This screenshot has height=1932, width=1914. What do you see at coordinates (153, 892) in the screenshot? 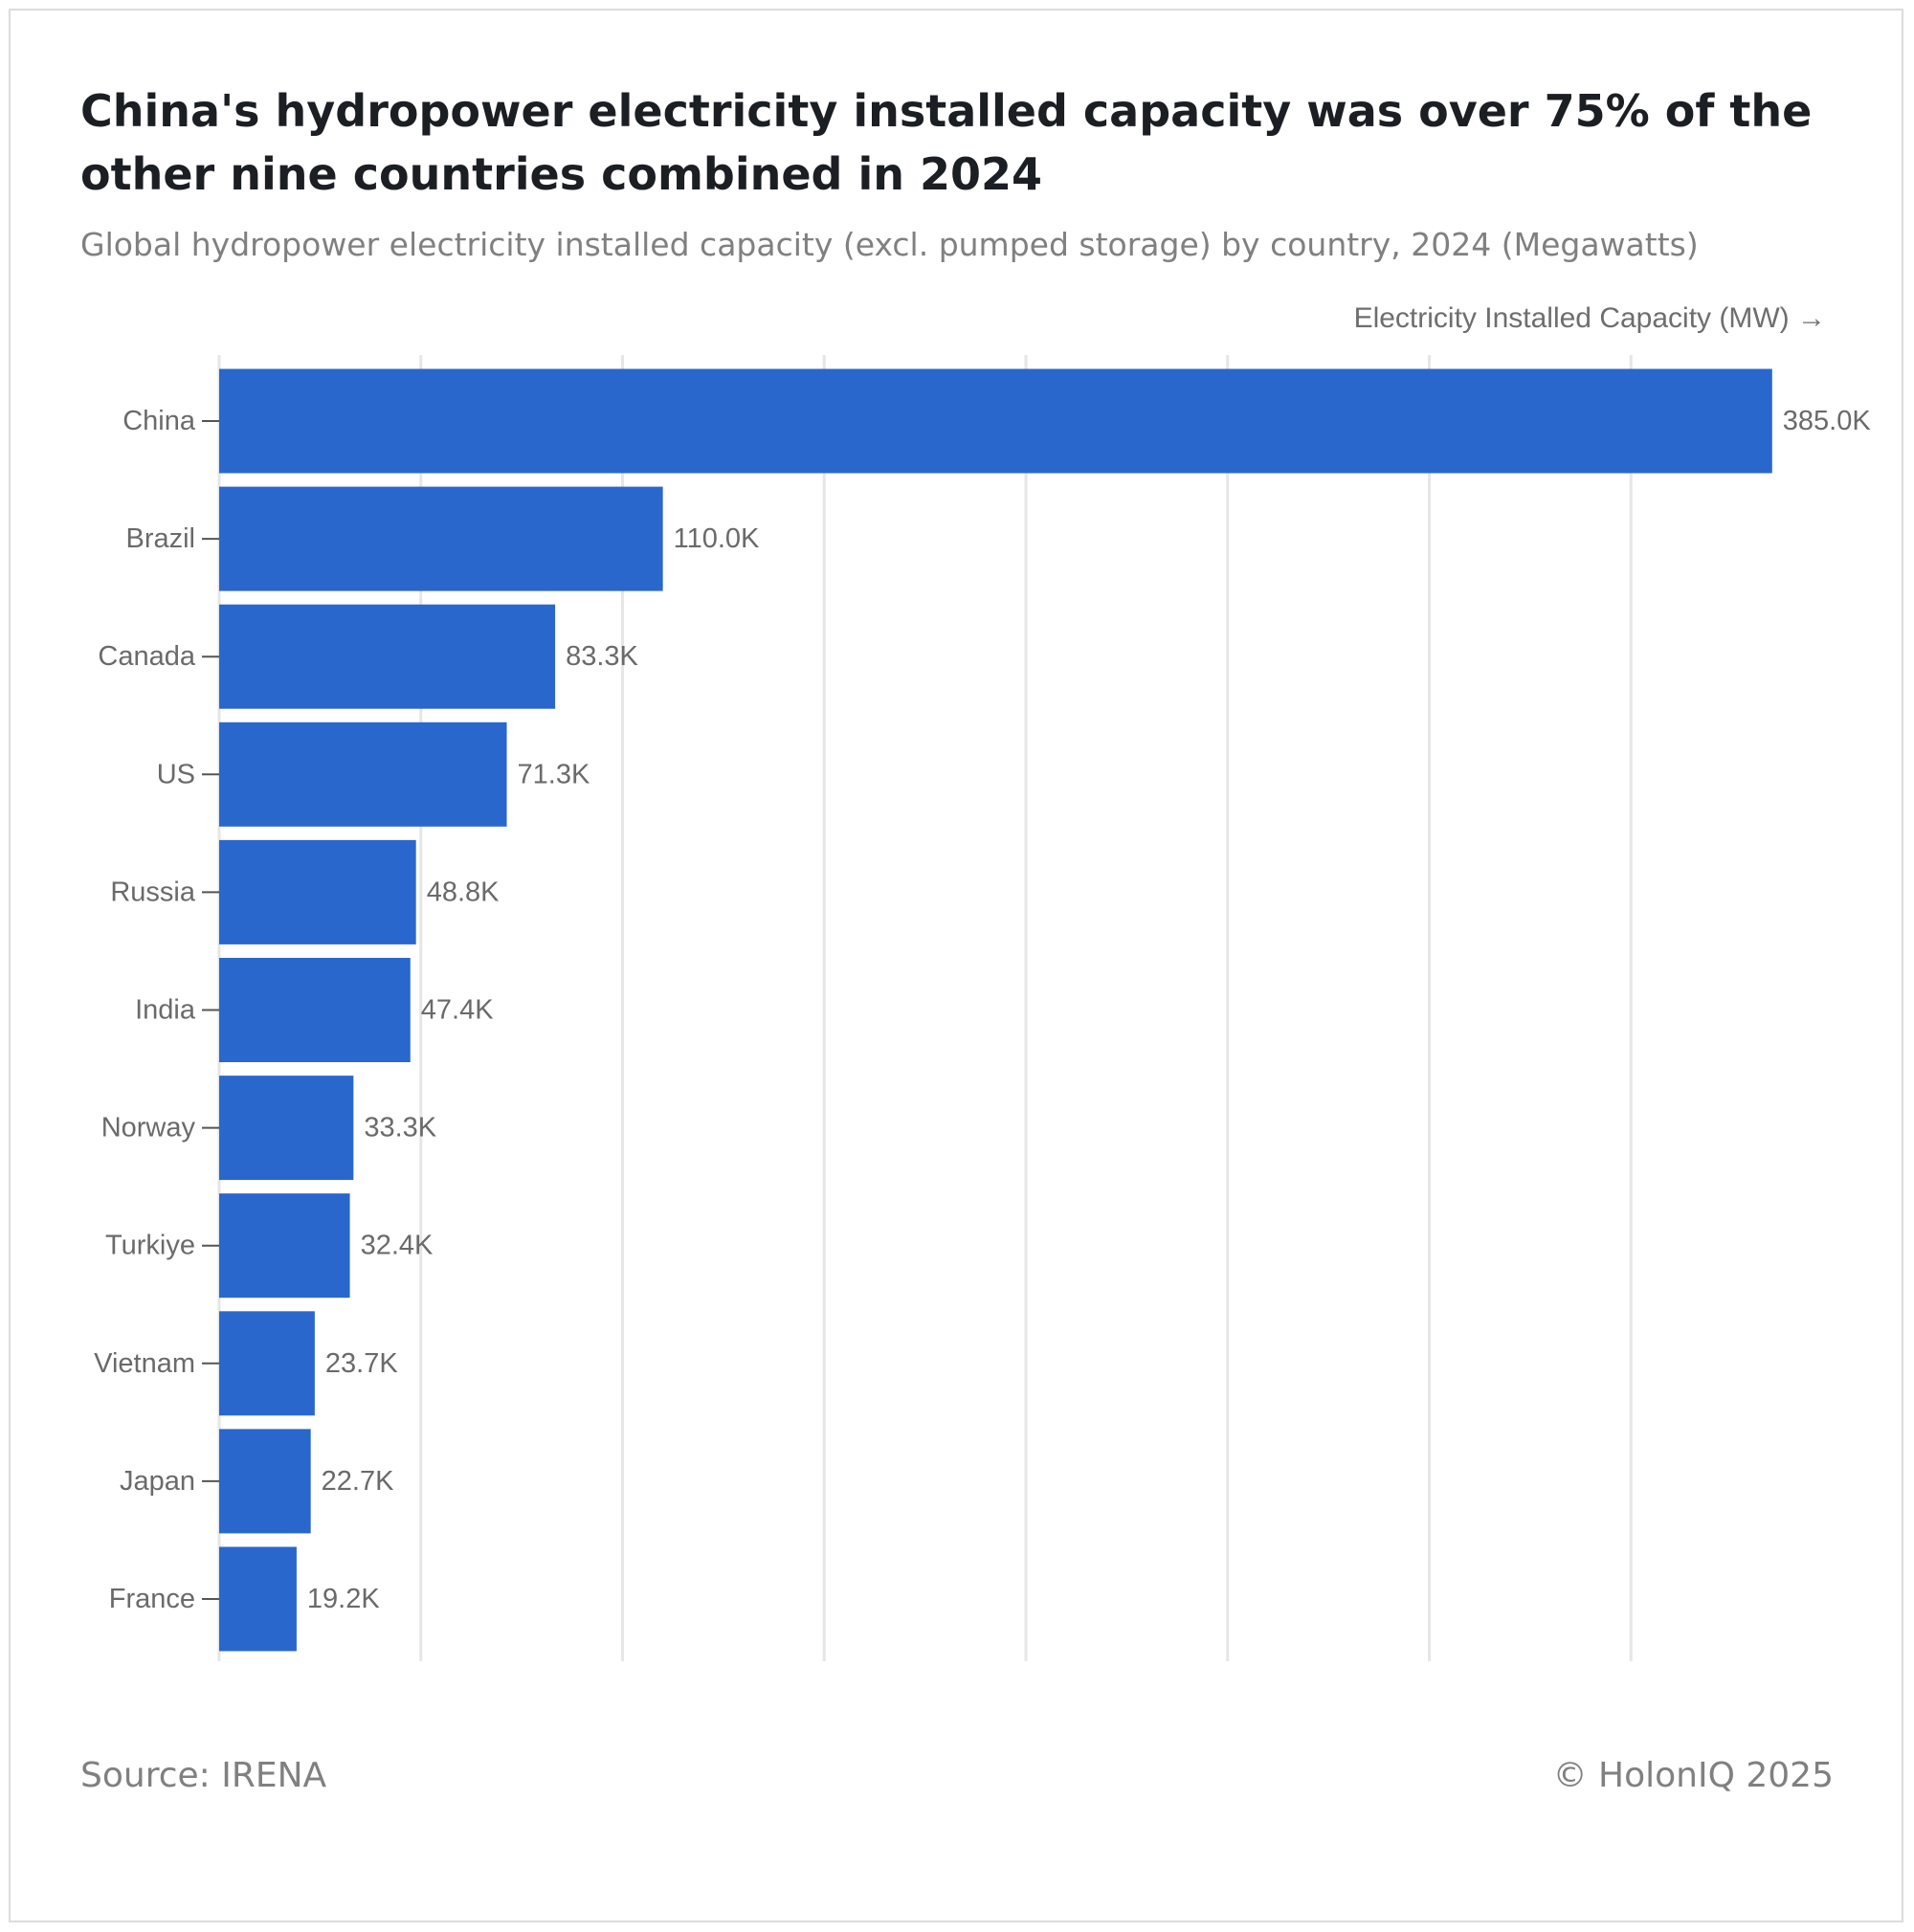
I see `y-tick-label: Russia` at bounding box center [153, 892].